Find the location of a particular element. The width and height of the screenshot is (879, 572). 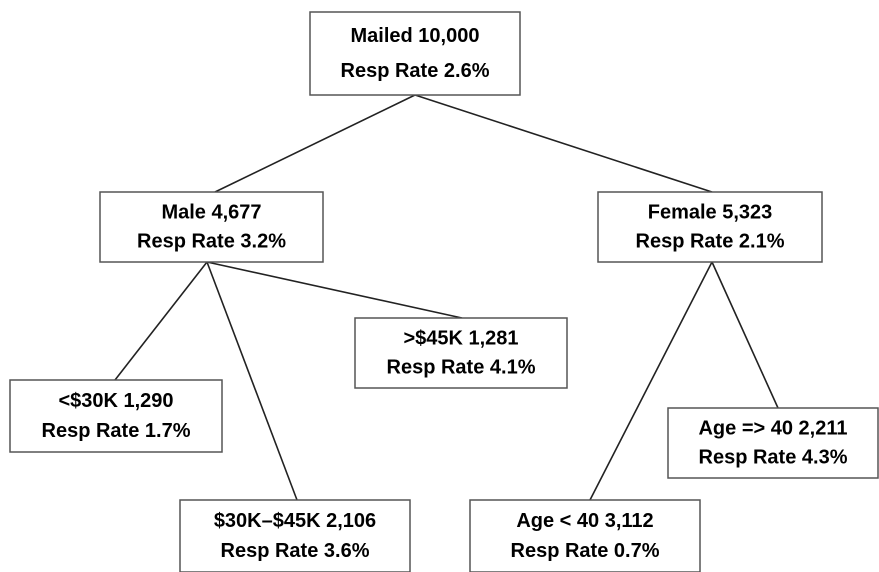

node-label: <$30K 1,290 is located at coordinates (115, 401).